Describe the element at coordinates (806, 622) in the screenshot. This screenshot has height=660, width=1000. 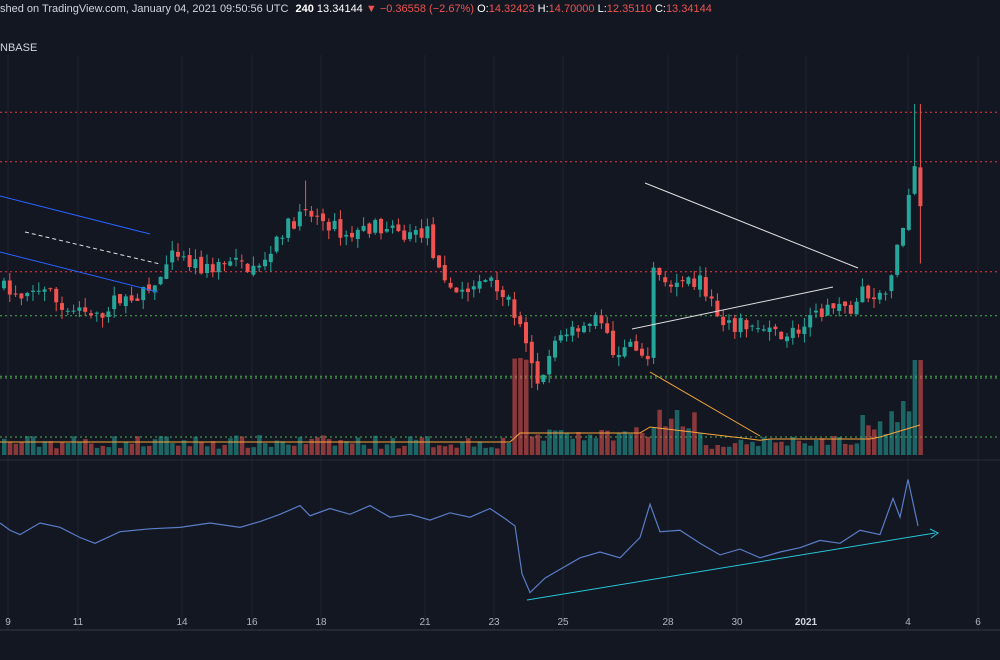
I see `x-tick-label: 2021` at that location.